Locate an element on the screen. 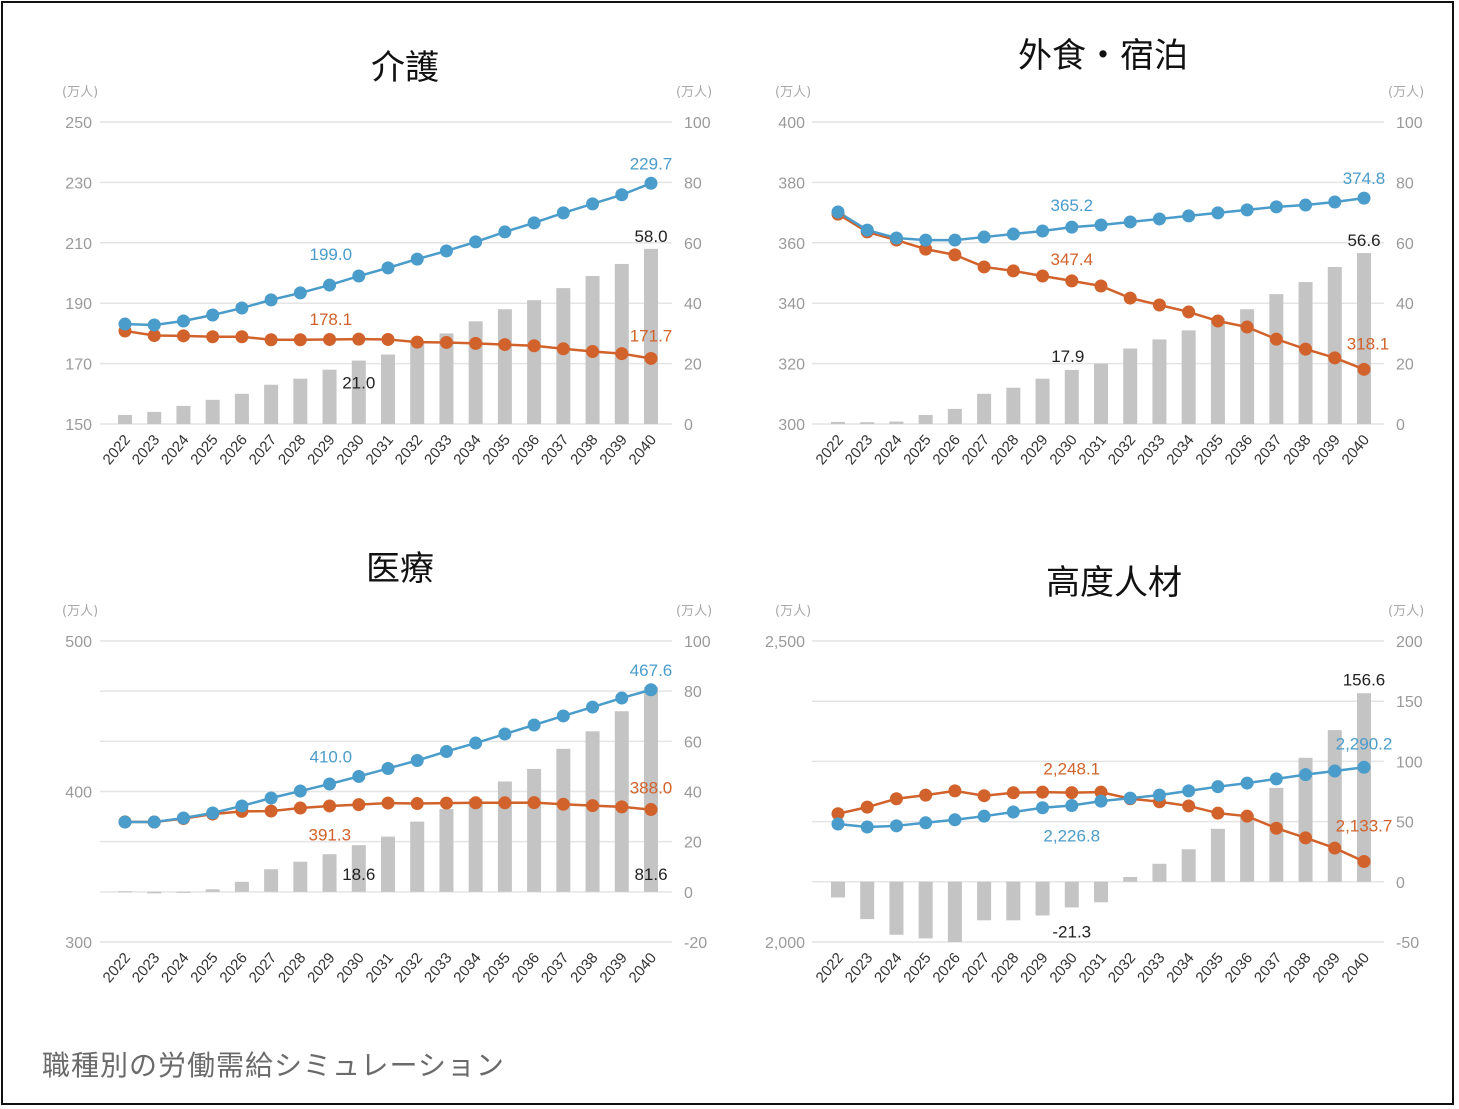 This screenshot has width=1459, height=1109. x-axis-tick: 2034 is located at coordinates (1180, 968).